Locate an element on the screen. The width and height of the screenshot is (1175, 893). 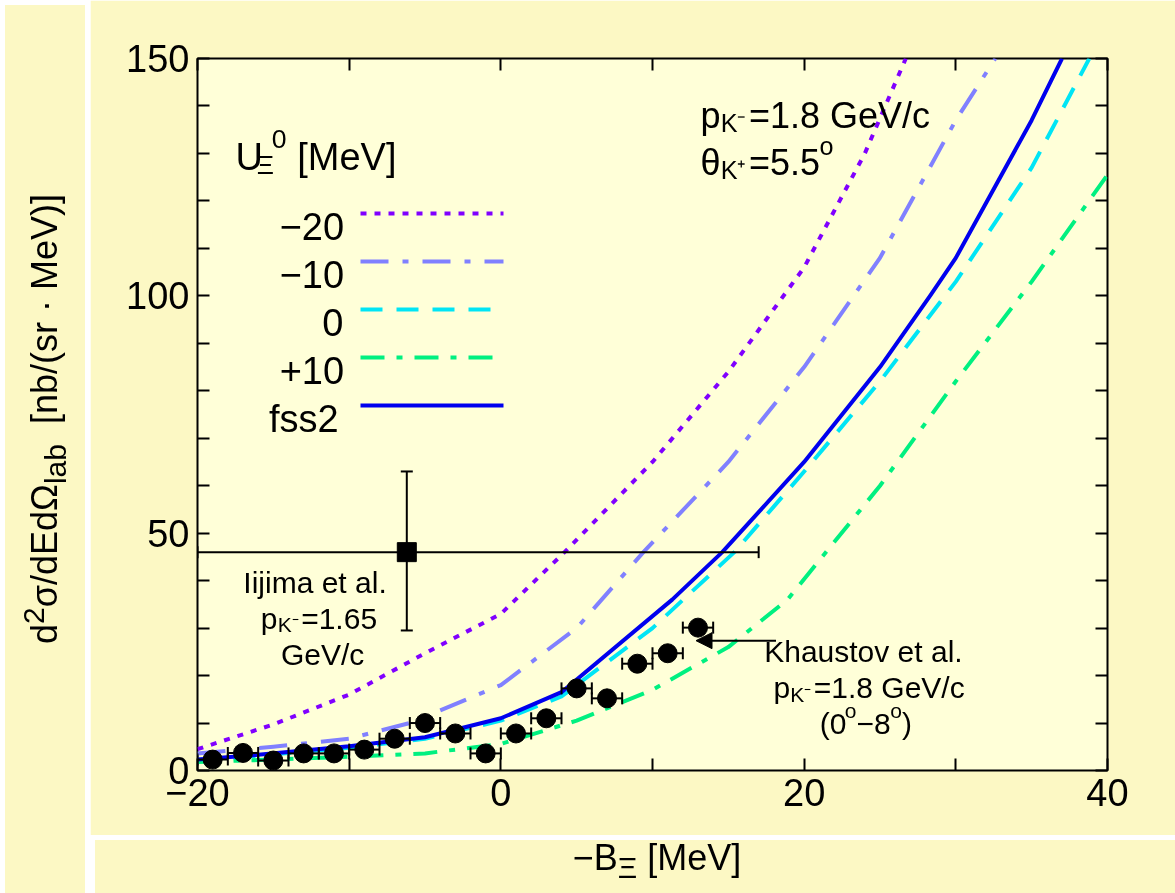
x-tick-label: 20 is located at coordinates (804, 792).